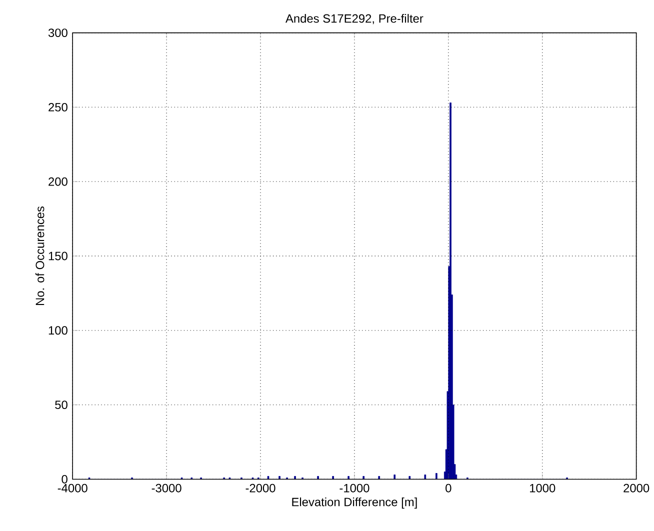 The image size is (654, 531). Describe the element at coordinates (355, 488) in the screenshot. I see `x-tick-label: -1000` at that location.